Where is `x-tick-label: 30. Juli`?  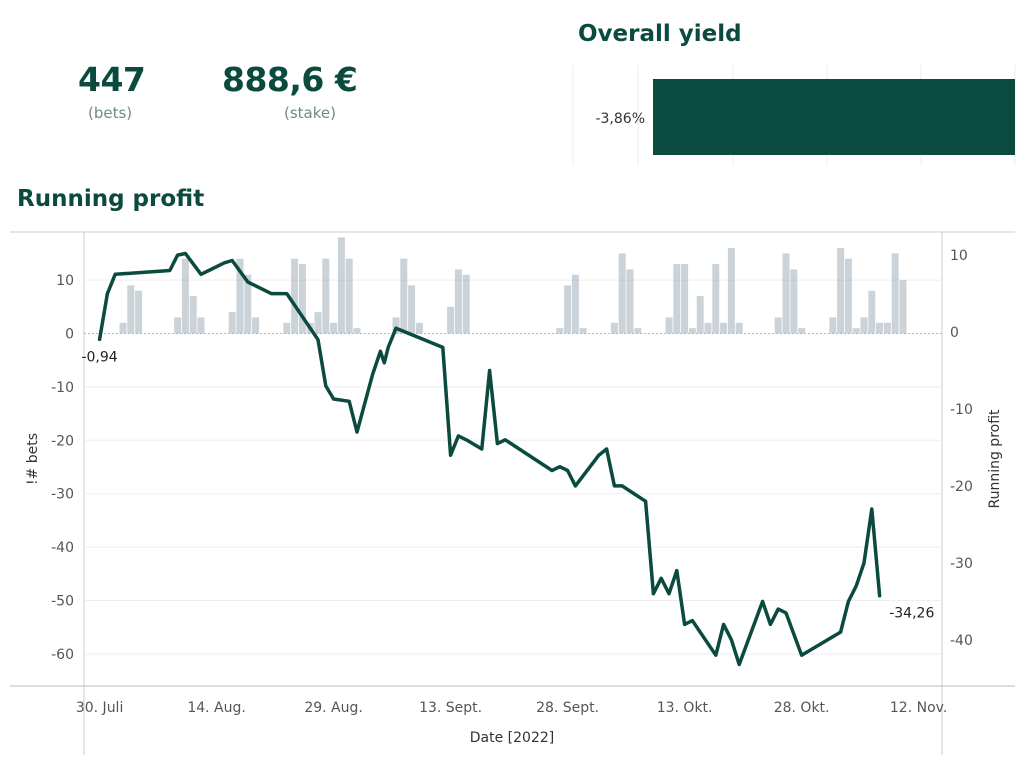 x-tick-label: 30. Juli is located at coordinates (100, 708).